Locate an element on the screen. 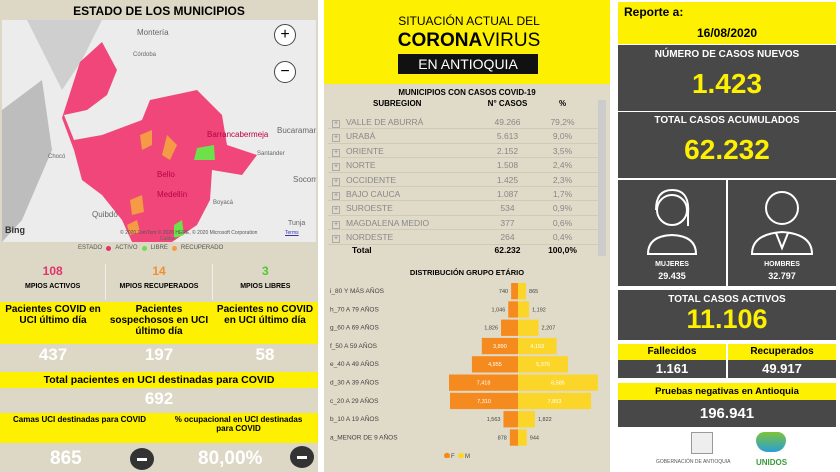  camas-value: 865 is located at coordinates (66, 458).